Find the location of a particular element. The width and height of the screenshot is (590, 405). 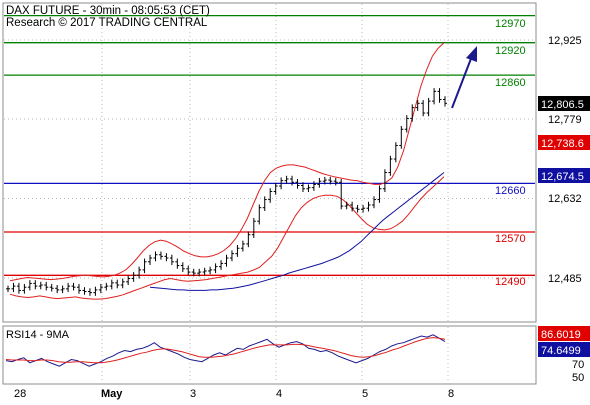

ma-tag is located at coordinates (564, 175).